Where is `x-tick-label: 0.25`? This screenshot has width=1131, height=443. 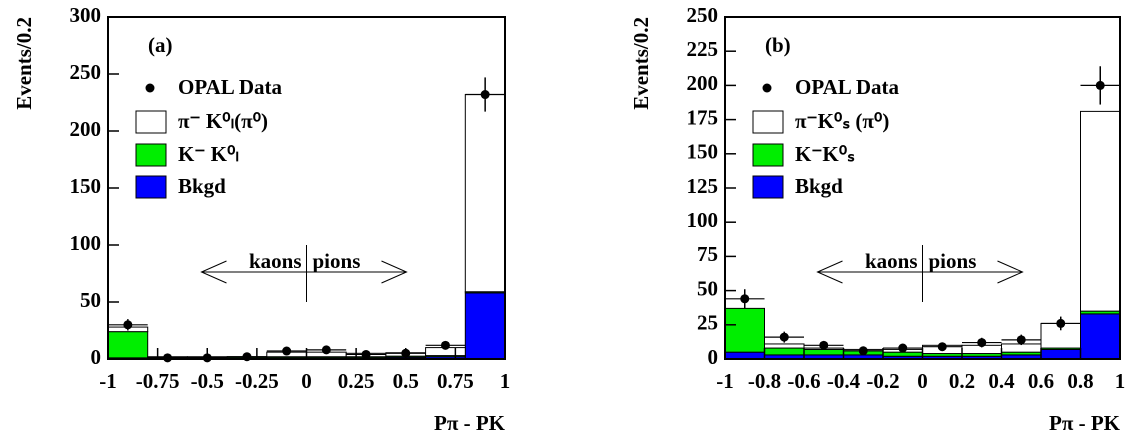
x-tick-label: 0.25 is located at coordinates (356, 381).